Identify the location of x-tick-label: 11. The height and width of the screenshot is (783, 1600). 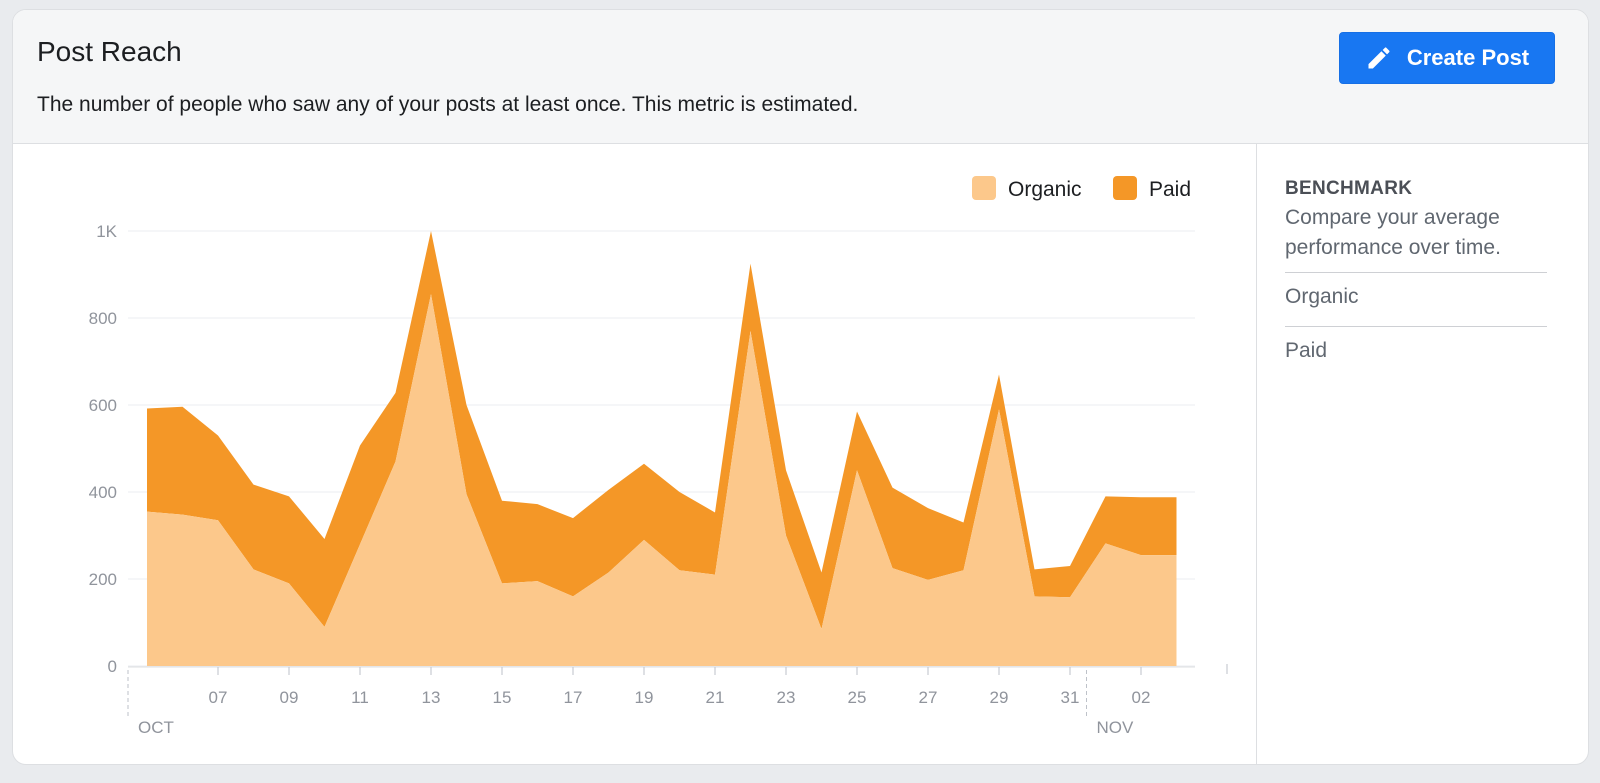
(360, 697).